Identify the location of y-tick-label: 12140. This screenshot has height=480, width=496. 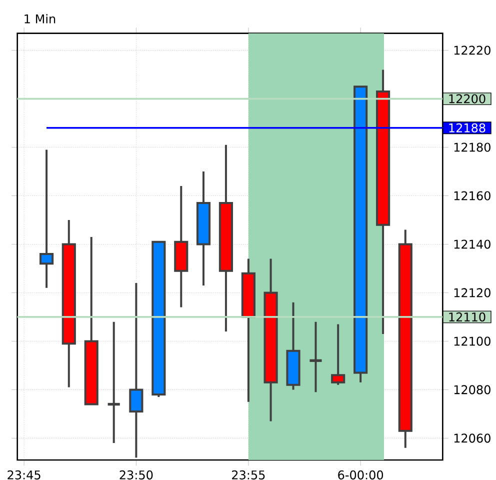
(472, 244).